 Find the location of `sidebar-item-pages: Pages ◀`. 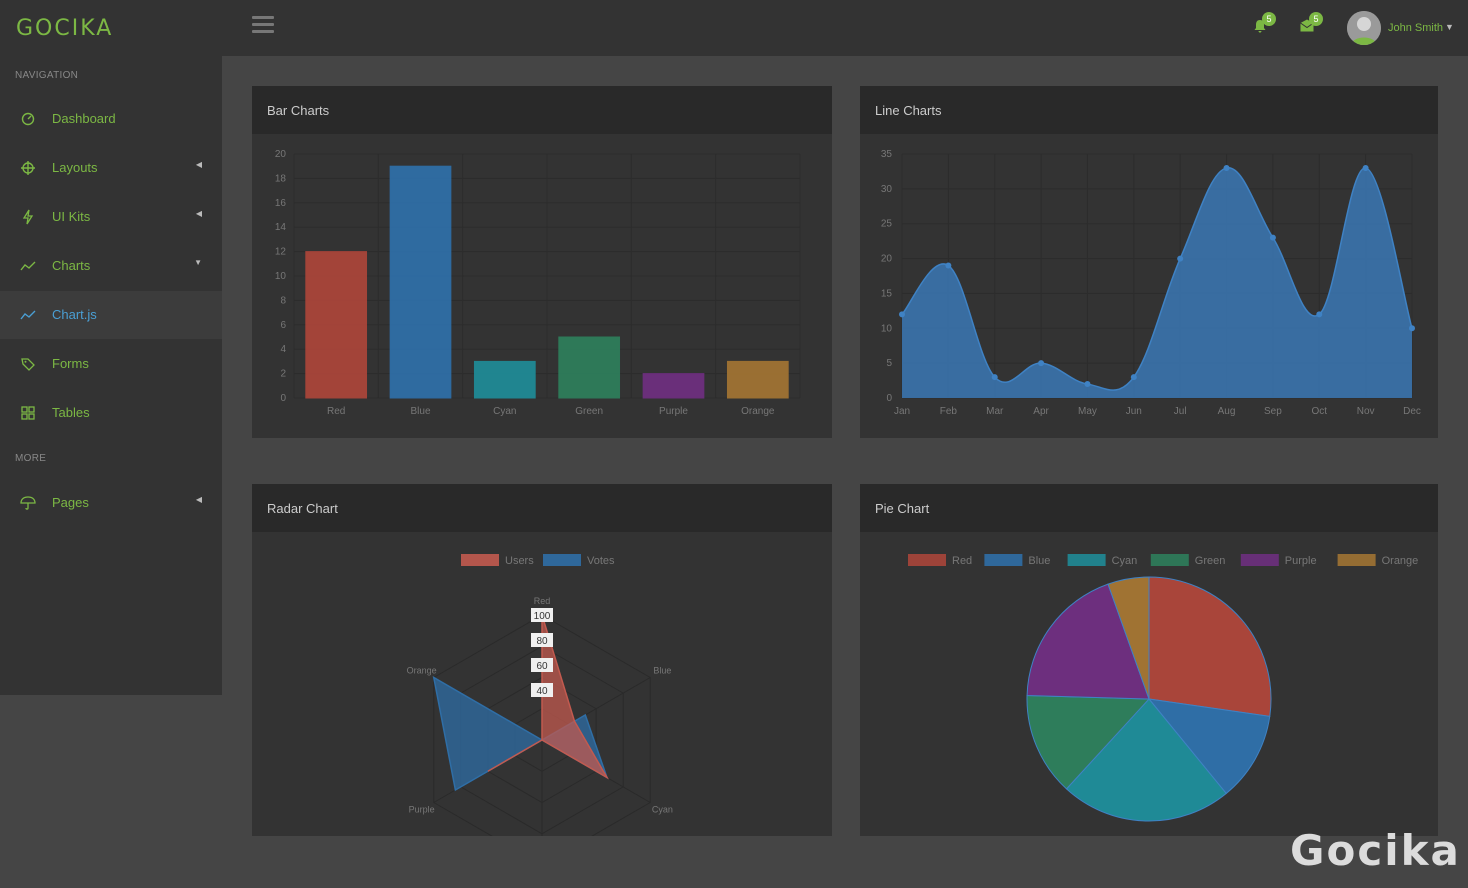

sidebar-item-pages: Pages ◀ is located at coordinates (111, 503).